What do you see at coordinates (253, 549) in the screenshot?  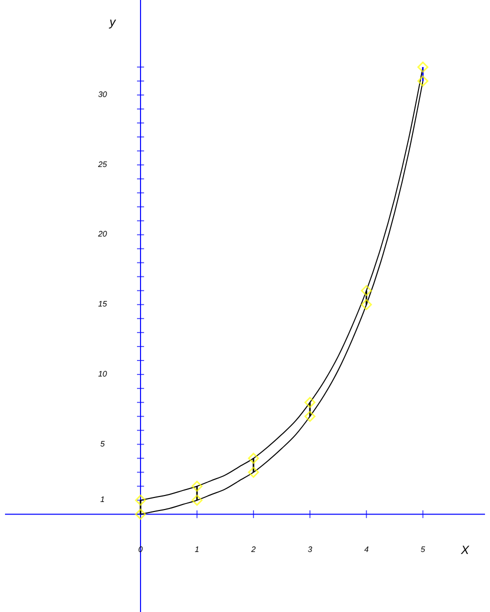 I see `x-tick-label: 2` at bounding box center [253, 549].